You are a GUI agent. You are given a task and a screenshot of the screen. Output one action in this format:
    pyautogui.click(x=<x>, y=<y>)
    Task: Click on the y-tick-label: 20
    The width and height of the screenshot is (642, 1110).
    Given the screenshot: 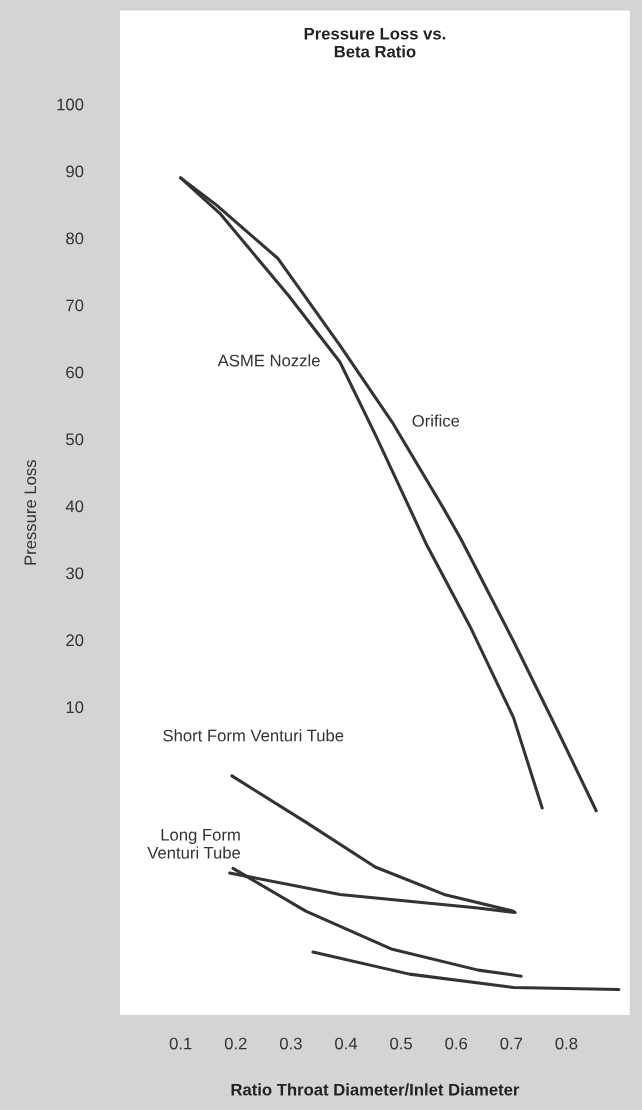 What is the action you would take?
    pyautogui.click(x=75, y=640)
    